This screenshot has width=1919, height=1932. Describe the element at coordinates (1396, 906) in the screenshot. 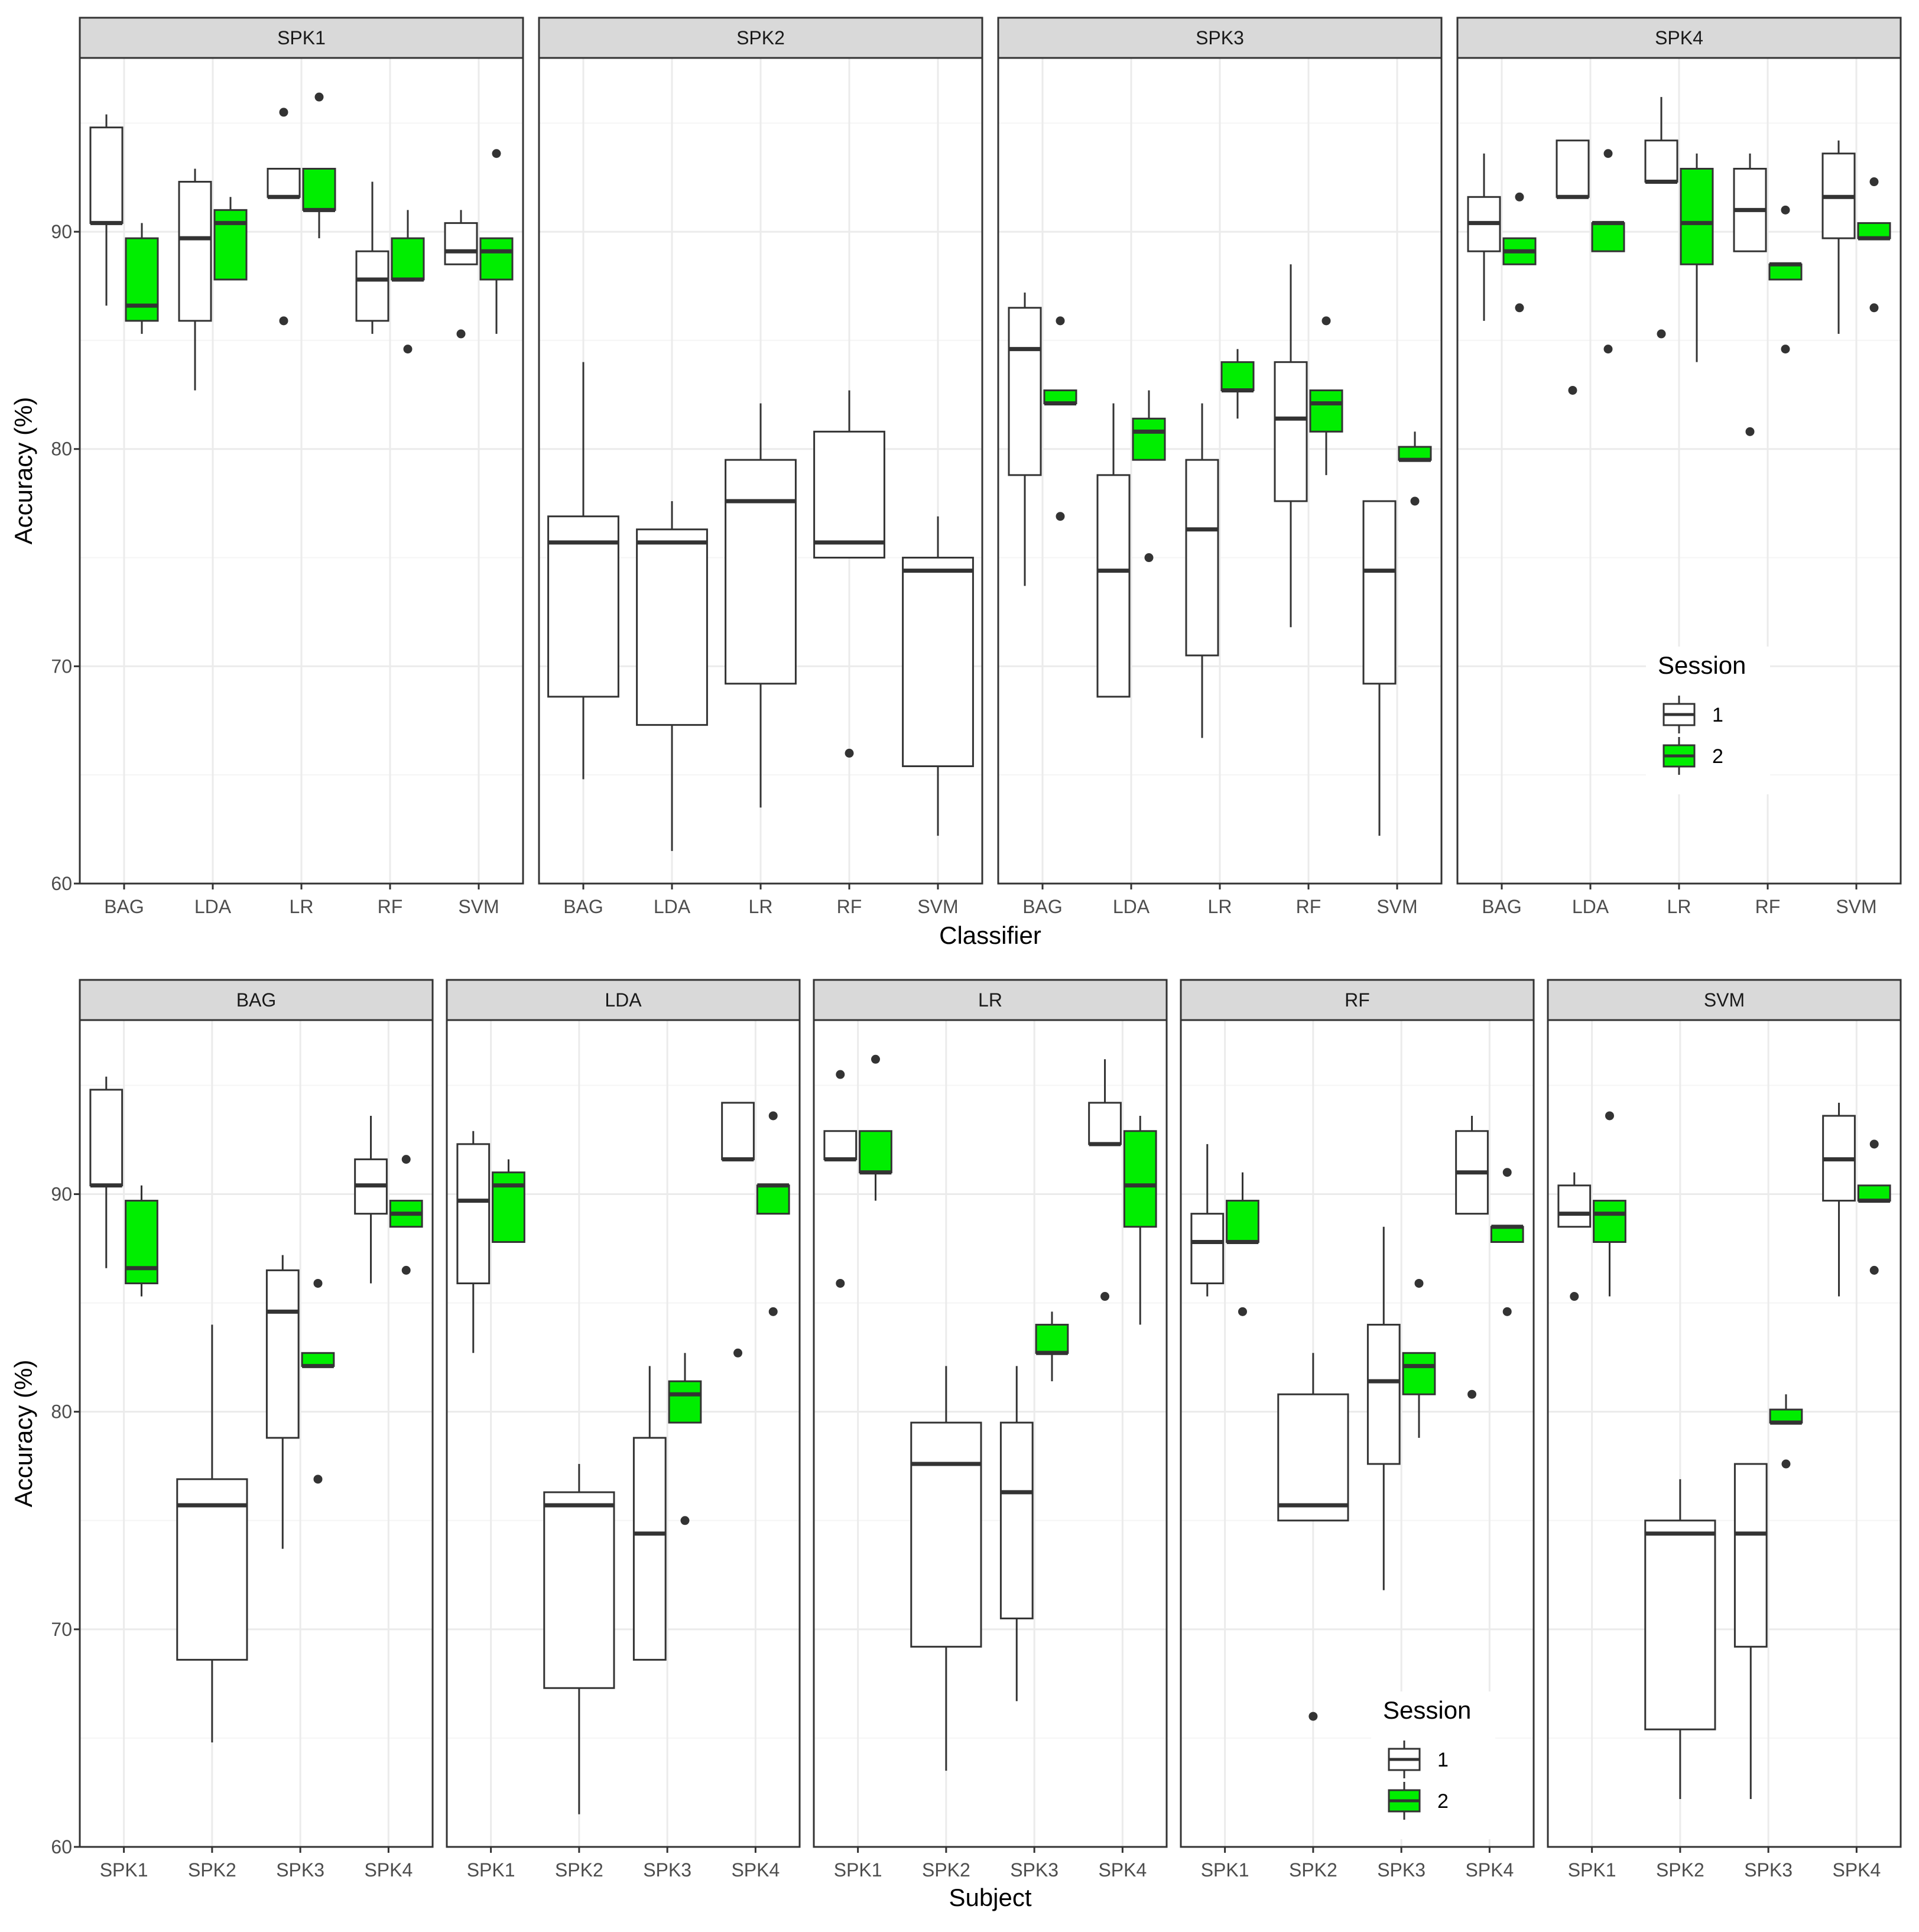

I see `x-tick-label: SVM` at that location.